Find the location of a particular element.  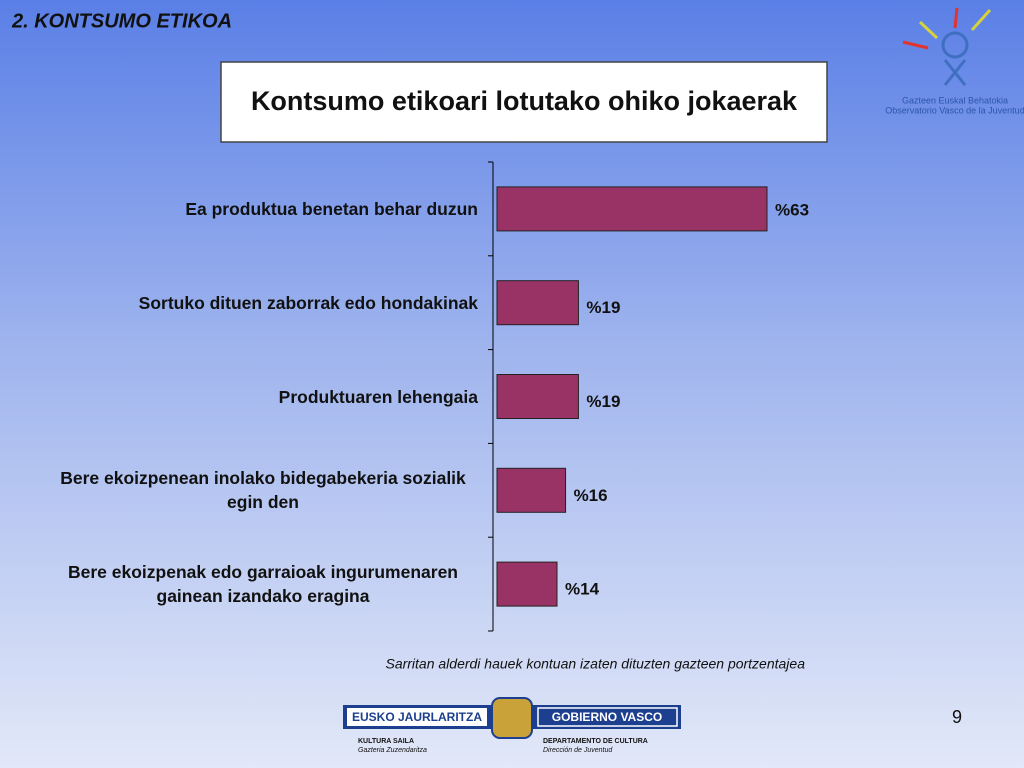

logo-text: Observatorio Vasco de la Juventud is located at coordinates (954, 110).